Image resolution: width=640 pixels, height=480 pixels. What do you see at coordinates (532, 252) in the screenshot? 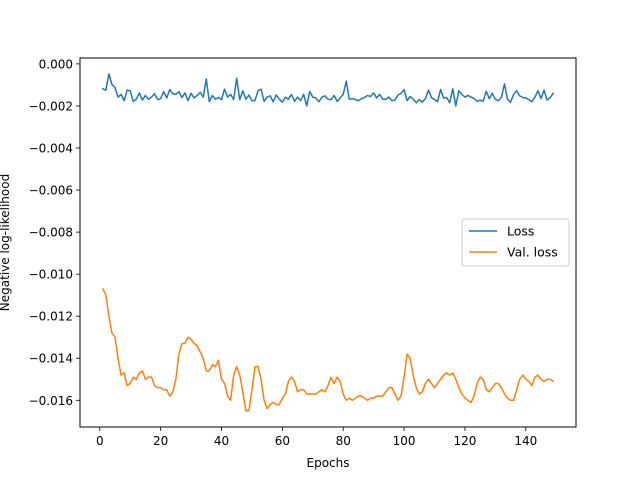
I see `legend-label: Val. loss` at bounding box center [532, 252].